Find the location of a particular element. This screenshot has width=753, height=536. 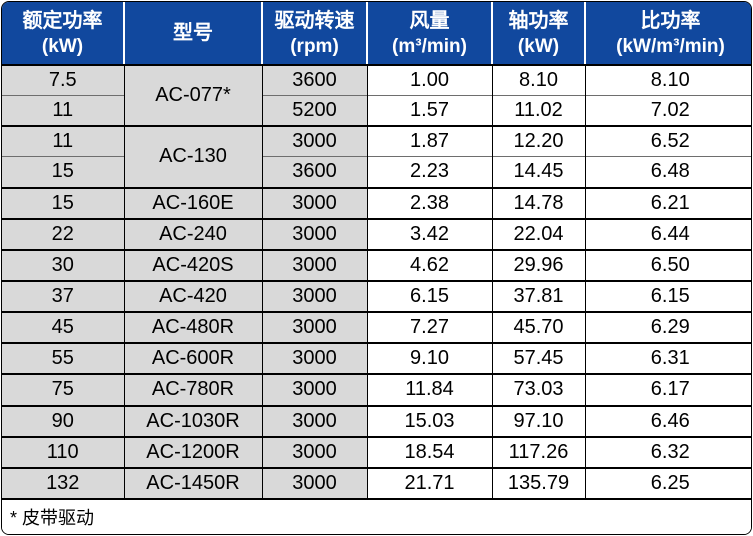

rated-power-cell: 55 is located at coordinates (63, 358).